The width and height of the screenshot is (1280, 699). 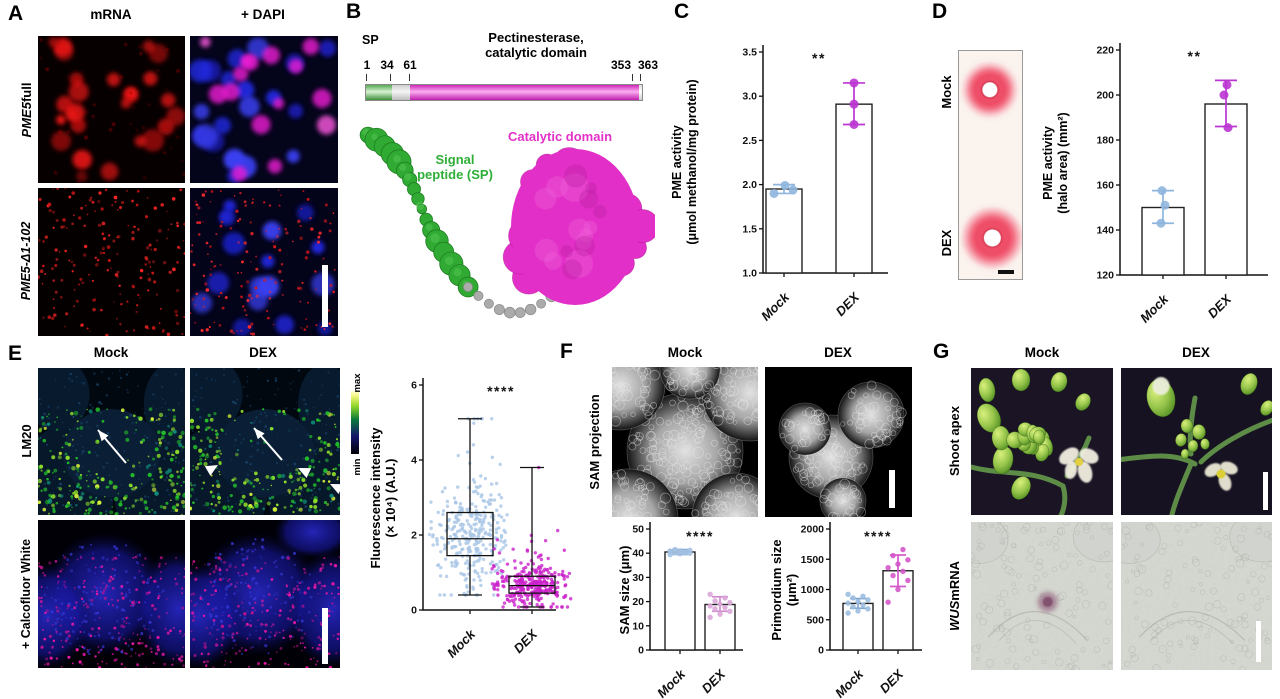 I want to click on panel-f-col-header-dex: DEX, so click(x=838, y=352).